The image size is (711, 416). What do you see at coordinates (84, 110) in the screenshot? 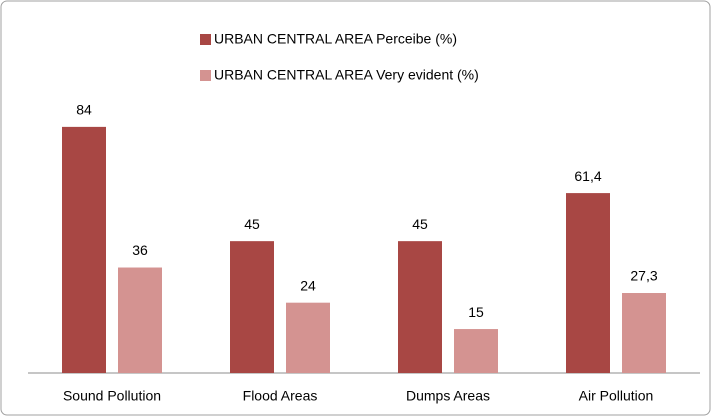
I see `data-label: 84` at bounding box center [84, 110].